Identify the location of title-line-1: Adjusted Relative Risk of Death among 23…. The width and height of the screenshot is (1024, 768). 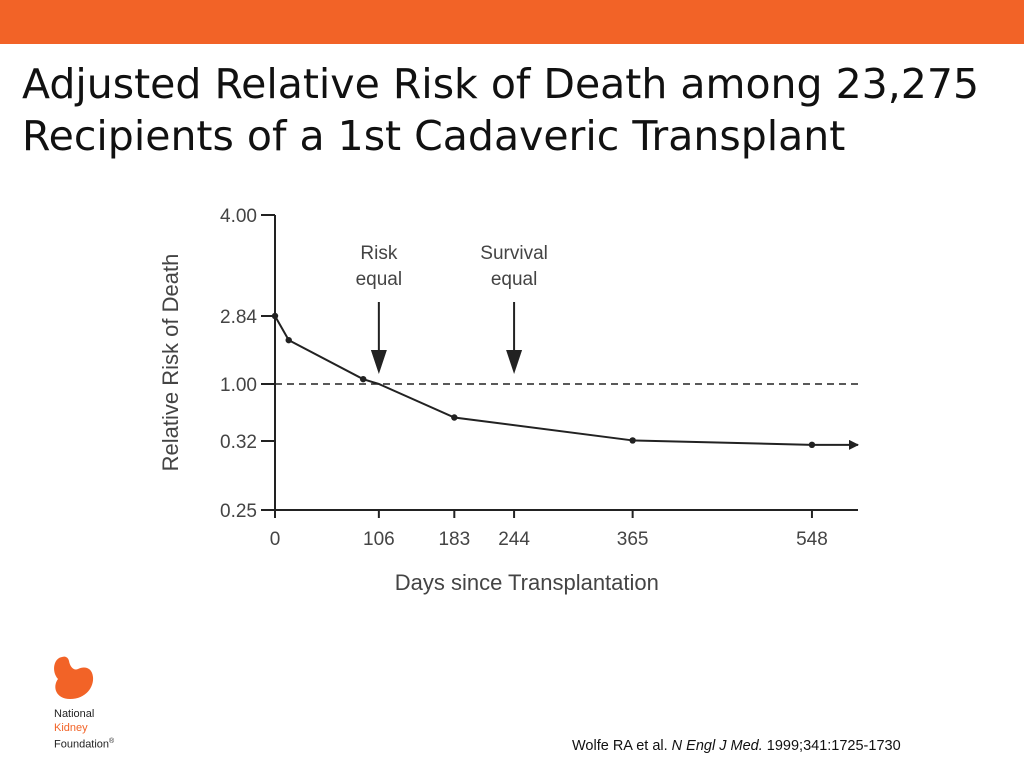
(501, 84).